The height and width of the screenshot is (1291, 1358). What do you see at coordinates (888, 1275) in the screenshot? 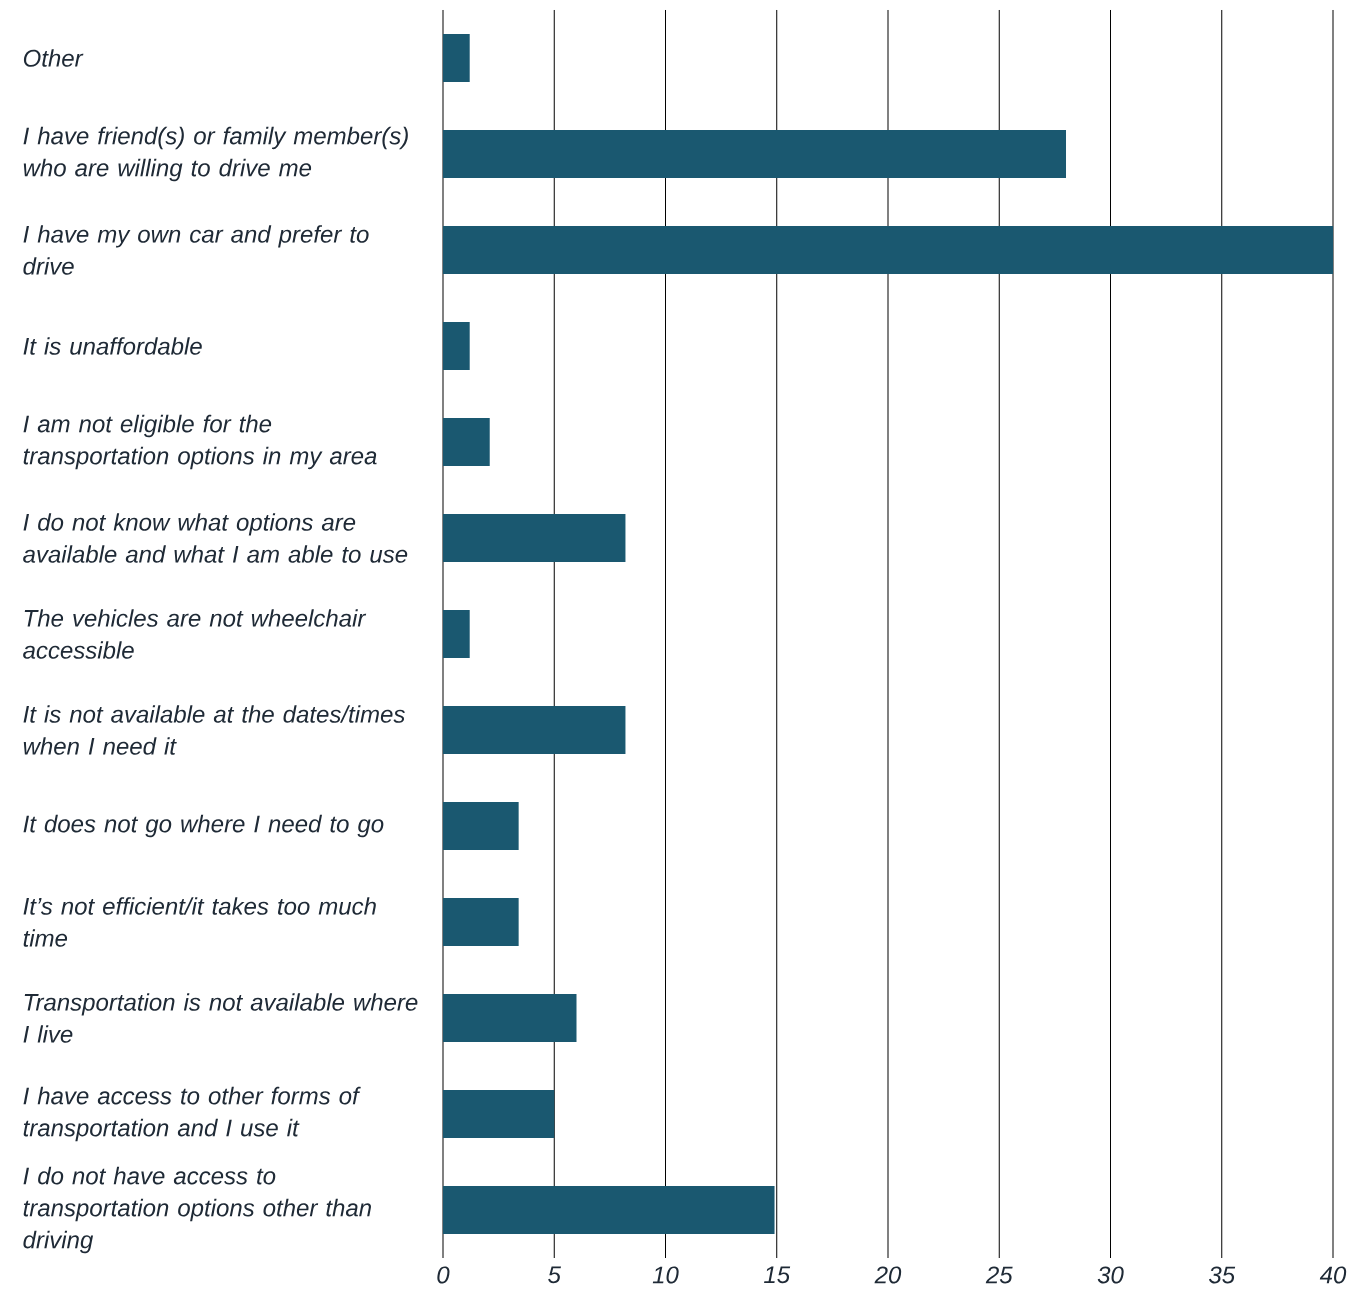
I see `x-tick-label: 20` at bounding box center [888, 1275].